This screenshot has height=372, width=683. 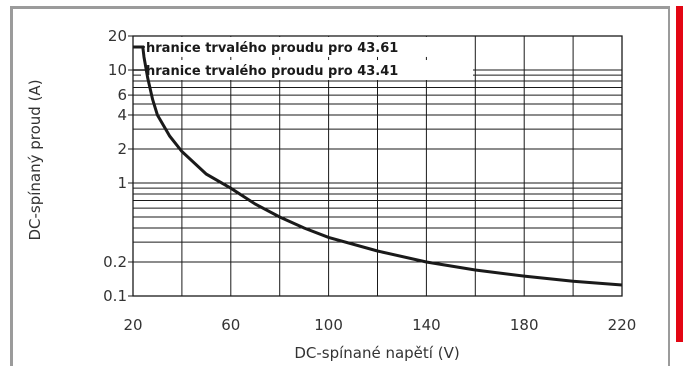 I want to click on y-tick-label: 1, so click(x=122, y=183).